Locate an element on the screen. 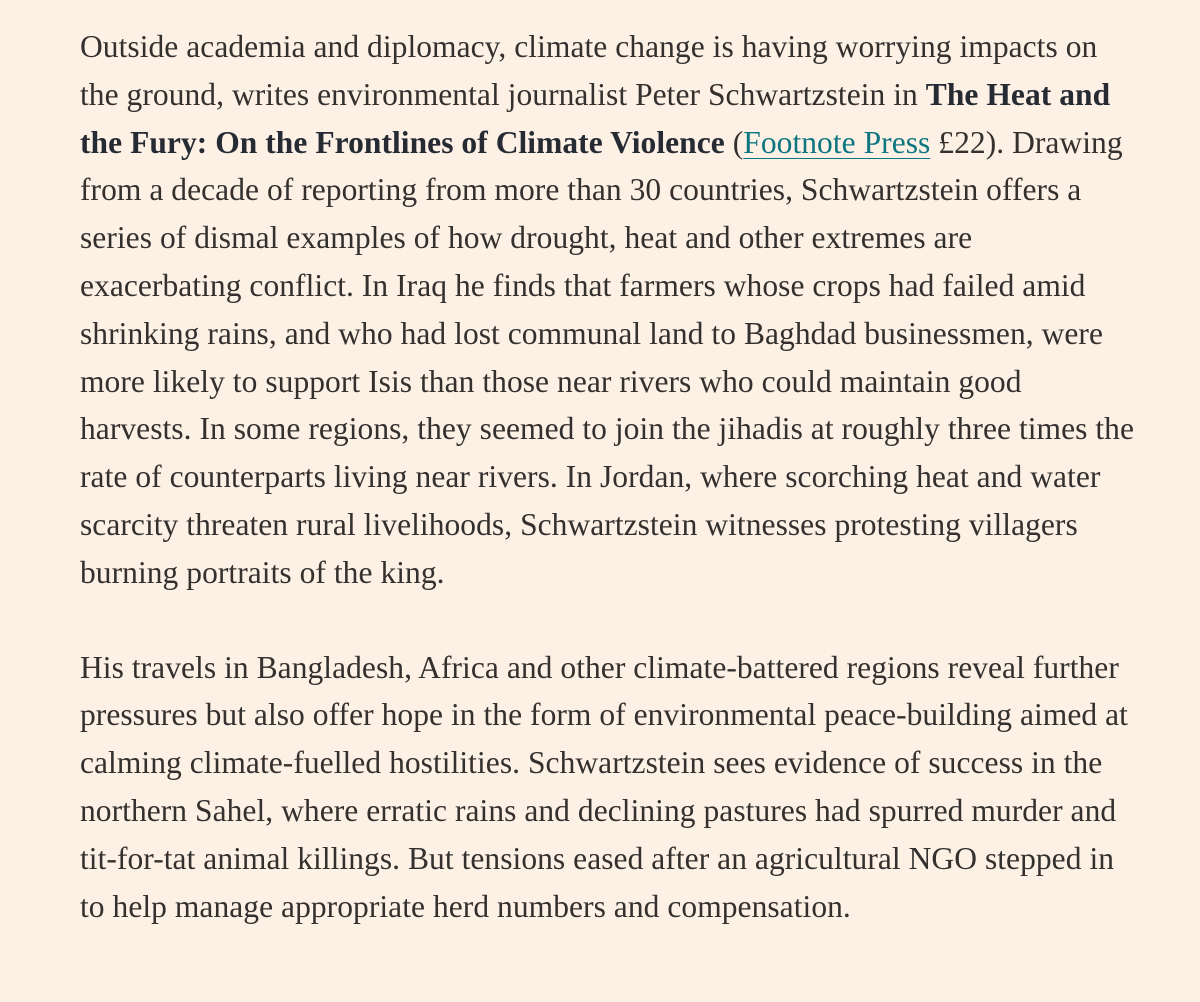 The image size is (1200, 1002). publisher-link: Footnote Press is located at coordinates (837, 142).